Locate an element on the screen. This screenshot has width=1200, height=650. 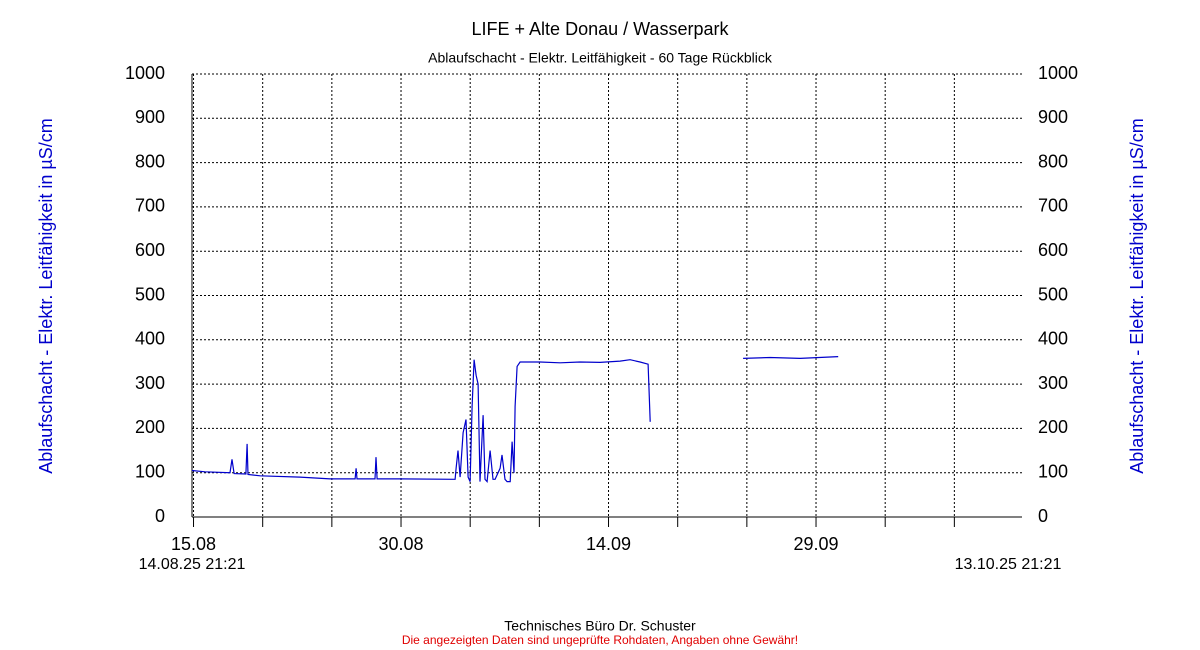
y-tick-label: 500 is located at coordinates (150, 294).